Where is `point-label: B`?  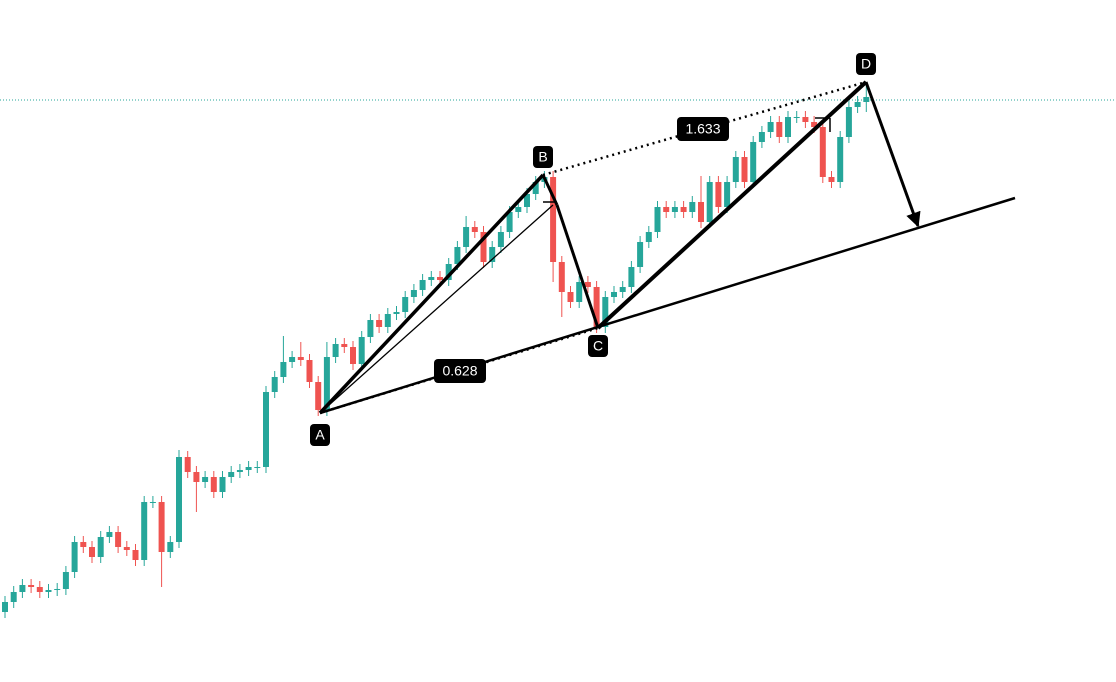
point-label: B is located at coordinates (542, 157).